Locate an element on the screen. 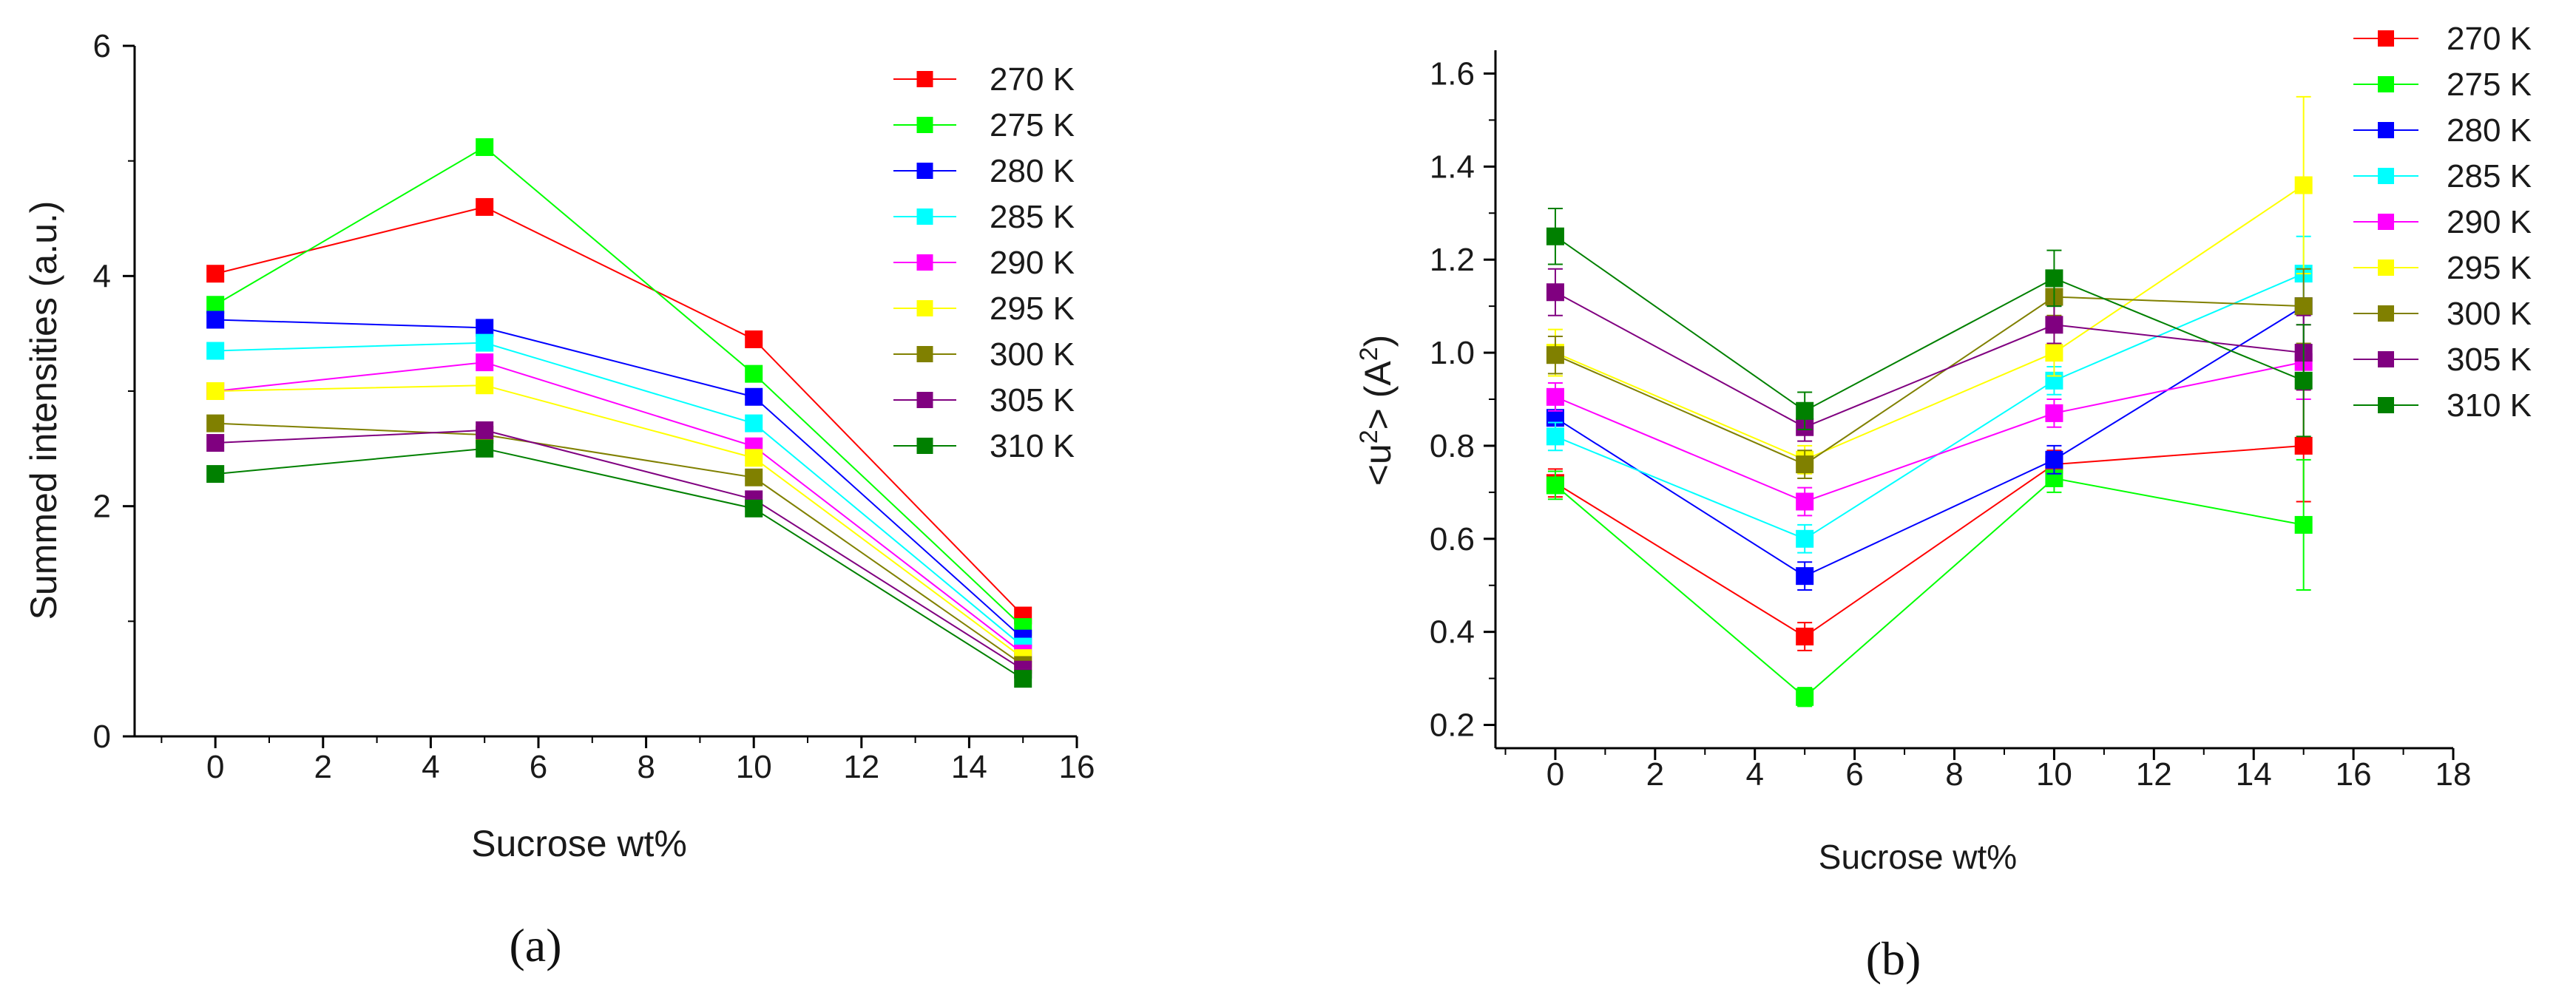  x-tick-label: 16 is located at coordinates (2354, 774).